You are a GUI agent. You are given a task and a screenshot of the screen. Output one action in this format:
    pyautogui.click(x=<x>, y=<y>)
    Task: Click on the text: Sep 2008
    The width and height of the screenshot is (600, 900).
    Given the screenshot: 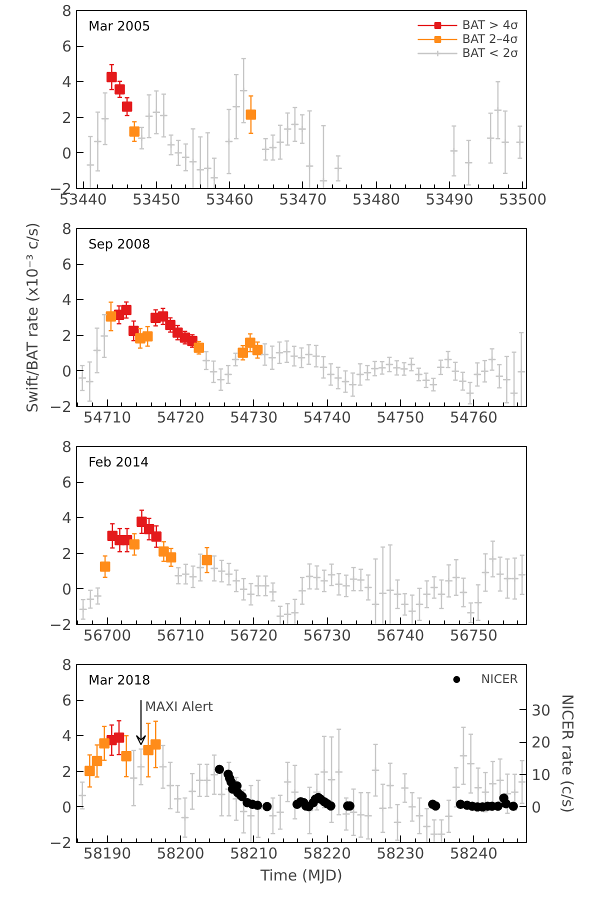 What is the action you would take?
    pyautogui.click(x=119, y=245)
    